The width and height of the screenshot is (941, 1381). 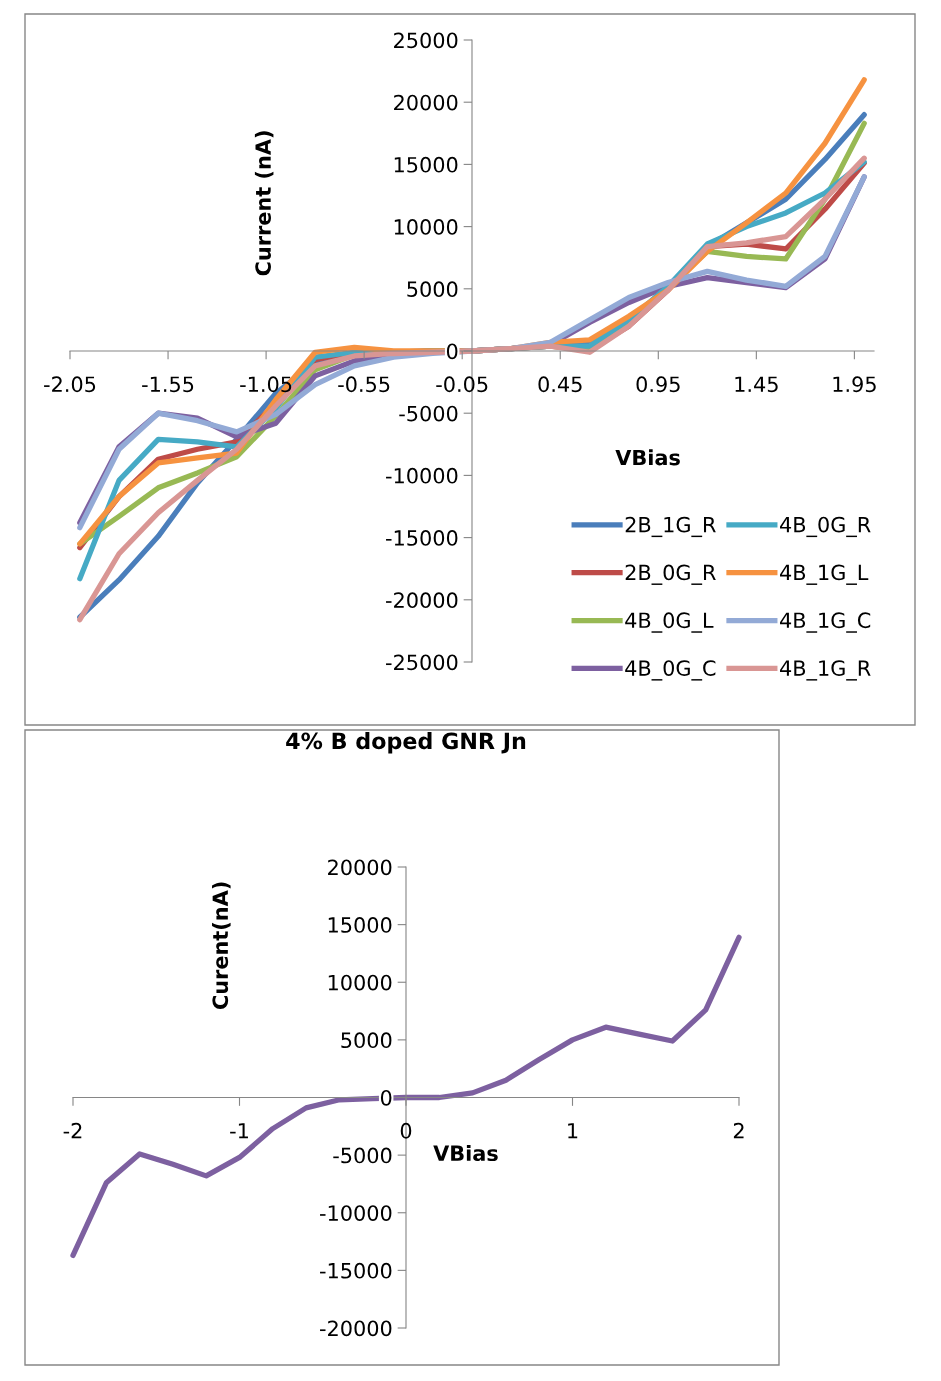 What do you see at coordinates (168, 384) in the screenshot?
I see `x-tick-label: -1.55` at bounding box center [168, 384].